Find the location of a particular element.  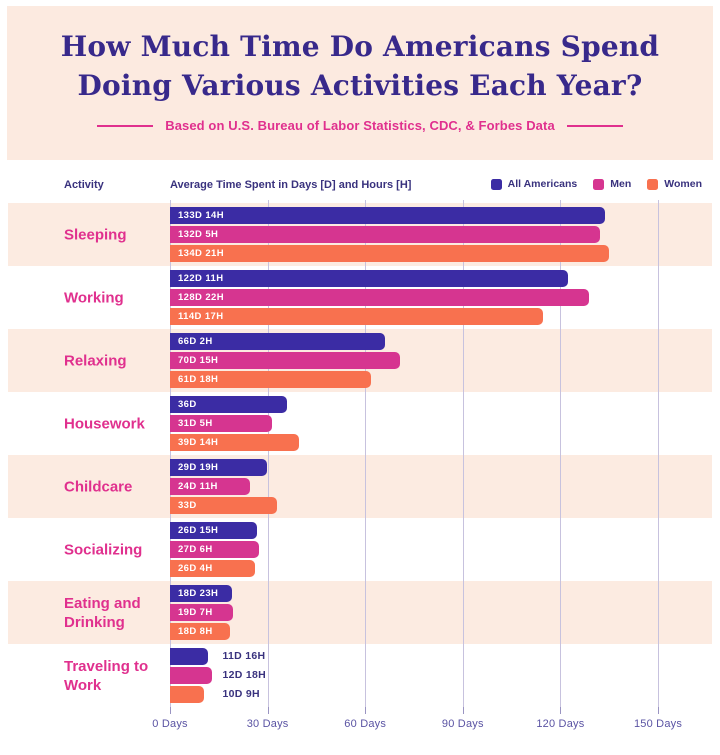

bar-value-label: 27D 6H is located at coordinates (195, 549).